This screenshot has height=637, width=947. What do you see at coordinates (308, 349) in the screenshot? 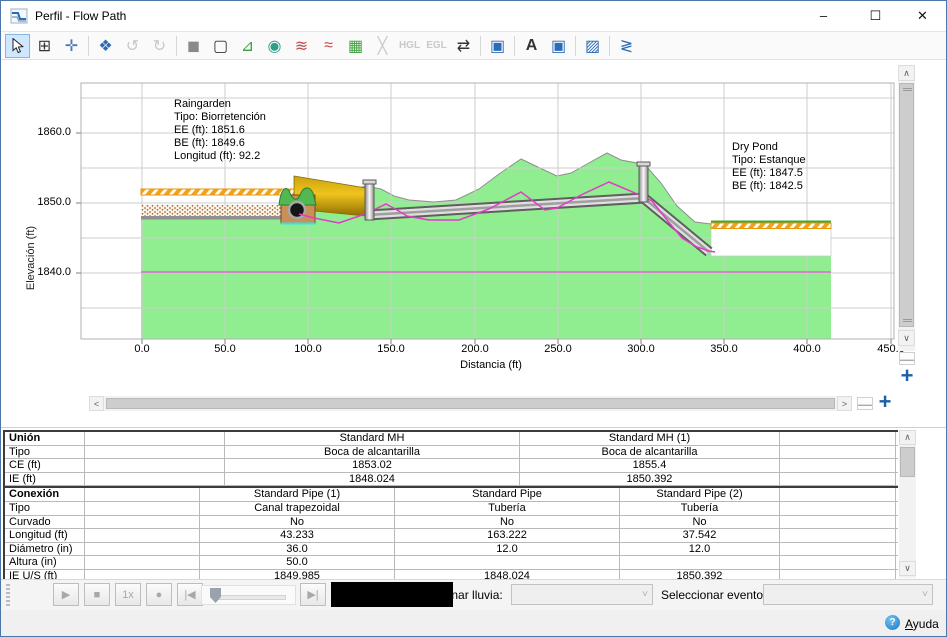
I see `x-tick-100: 100.0` at bounding box center [308, 349].